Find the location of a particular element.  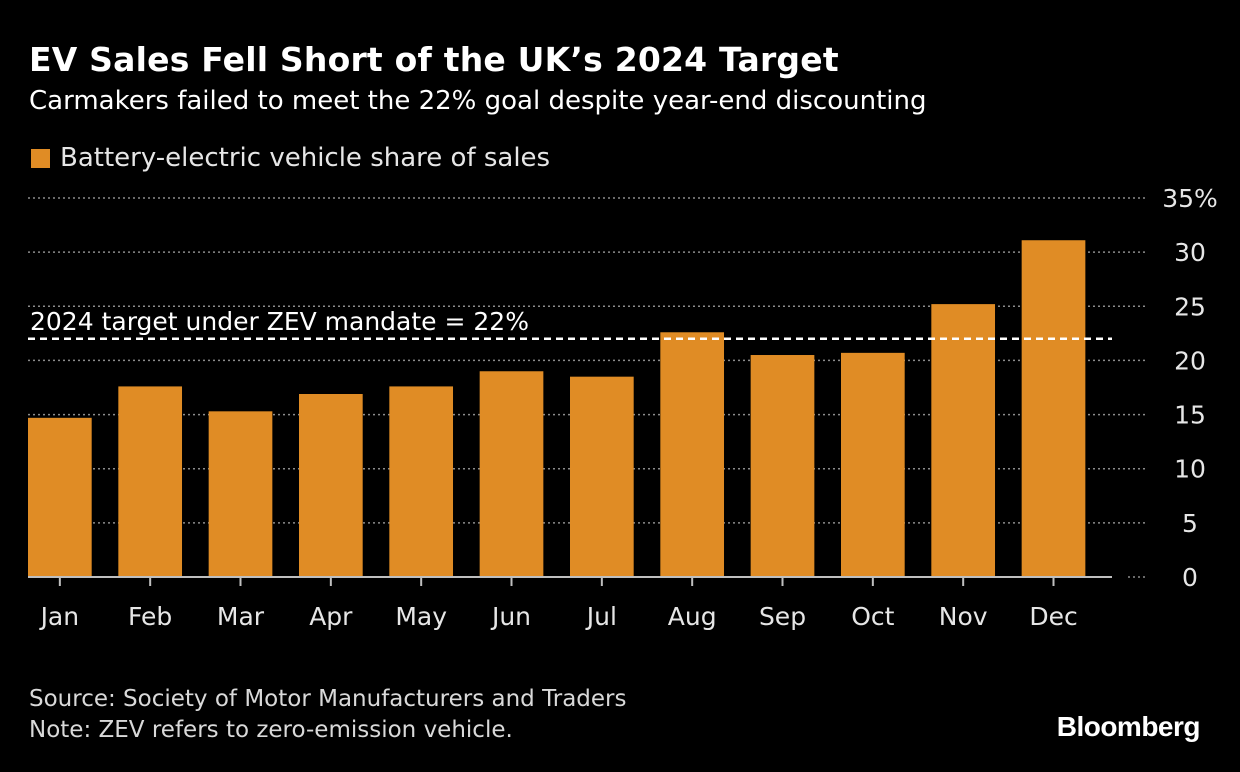

legend-swatch is located at coordinates (40, 158).